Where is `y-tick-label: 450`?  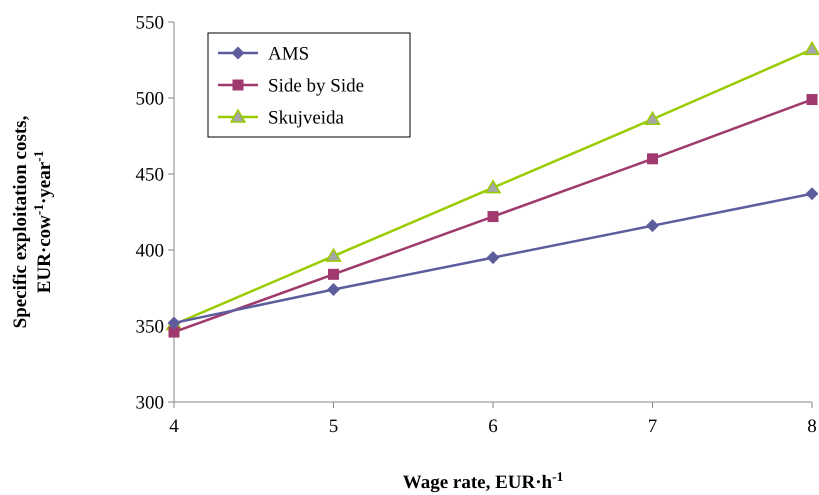
y-tick-label: 450 is located at coordinates (150, 175).